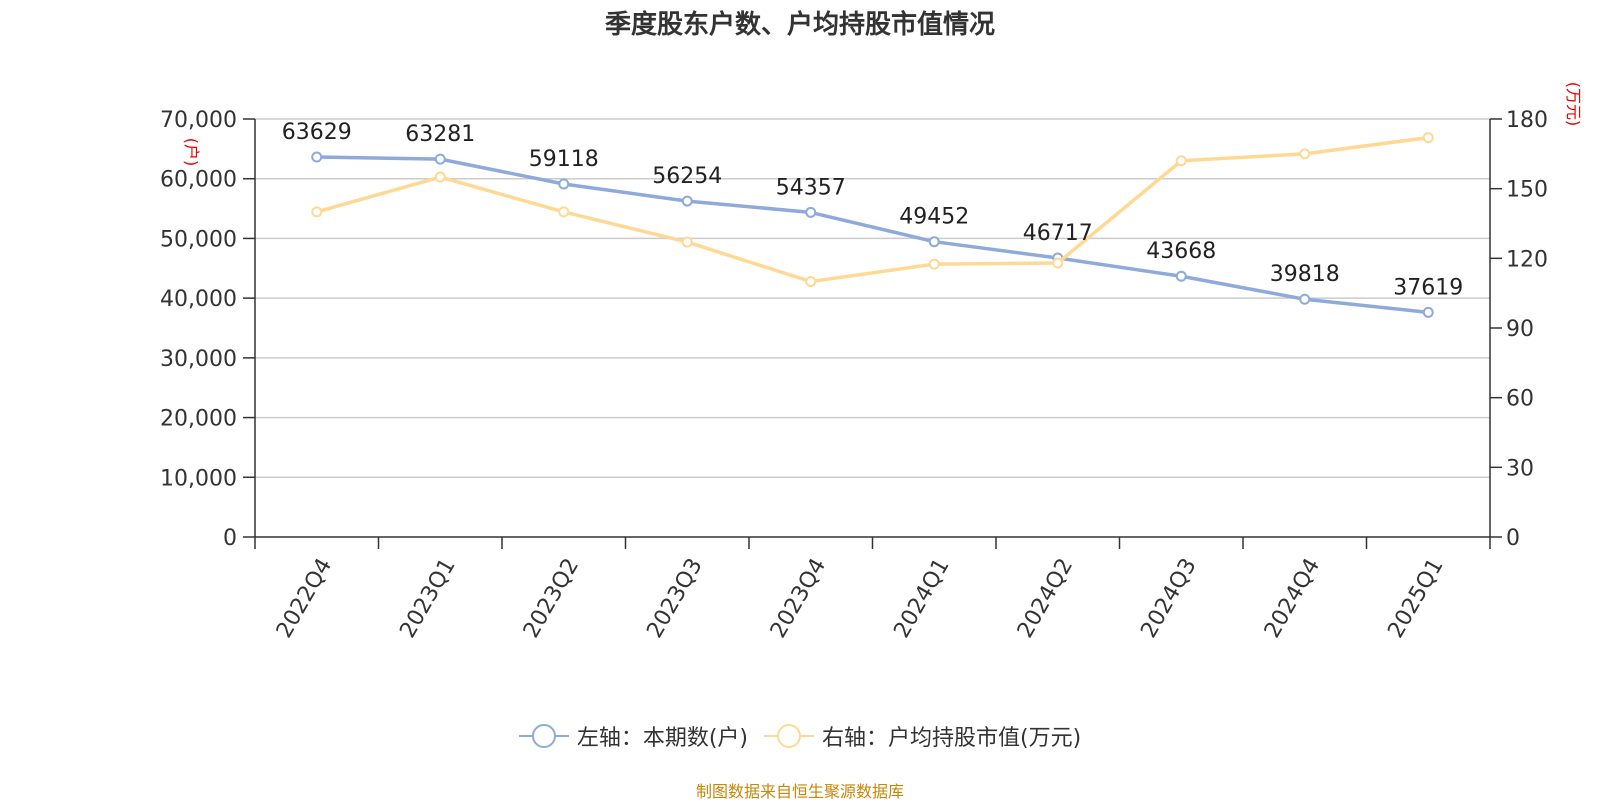 This screenshot has height=802, width=1600. What do you see at coordinates (198, 478) in the screenshot?
I see `left-axis-tick-label: 10,000` at bounding box center [198, 478].